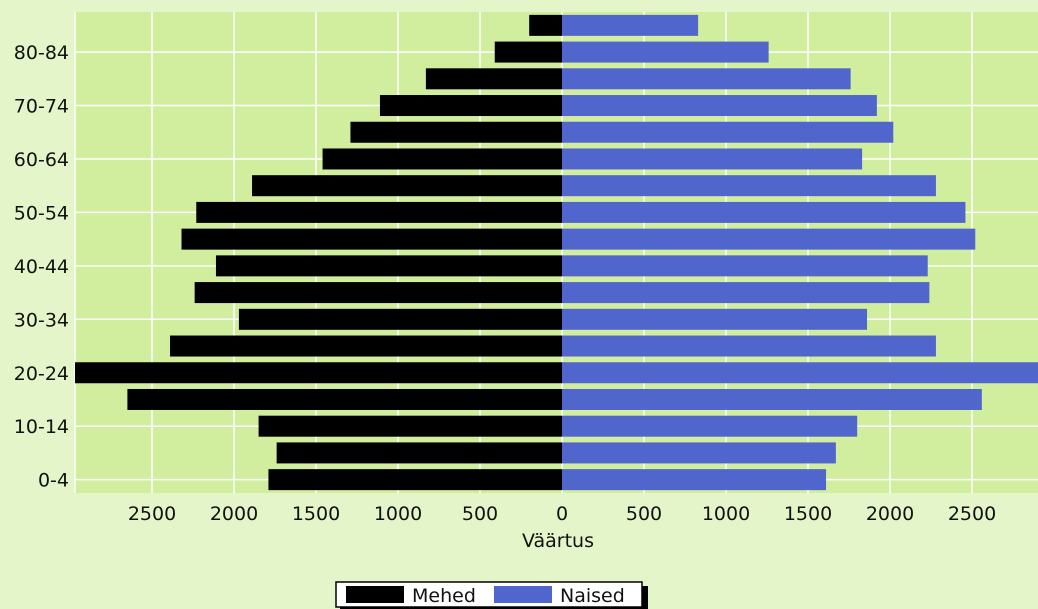  Describe the element at coordinates (523, 594) in the screenshot. I see `legend-swatch-naised` at that location.